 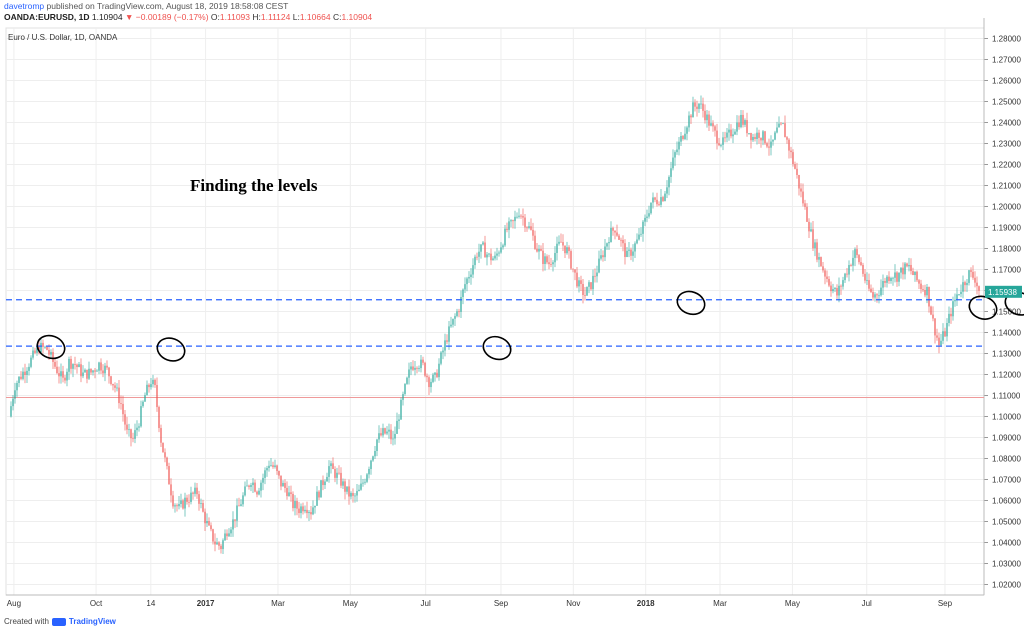 What do you see at coordinates (172, 17) in the screenshot?
I see `price-change: −0.00189 (−0.17%)` at bounding box center [172, 17].